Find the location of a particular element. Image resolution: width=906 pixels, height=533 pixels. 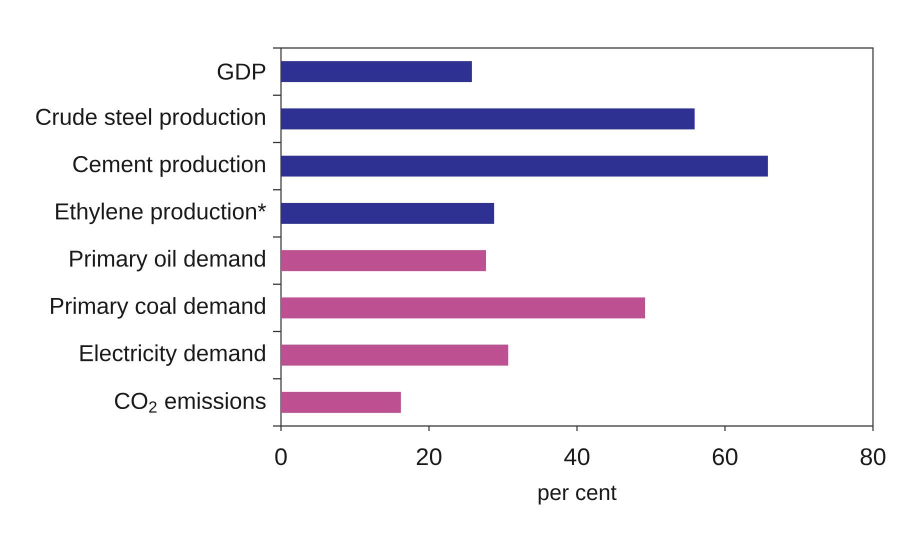

y-tick-label: Cement production is located at coordinates (169, 166).